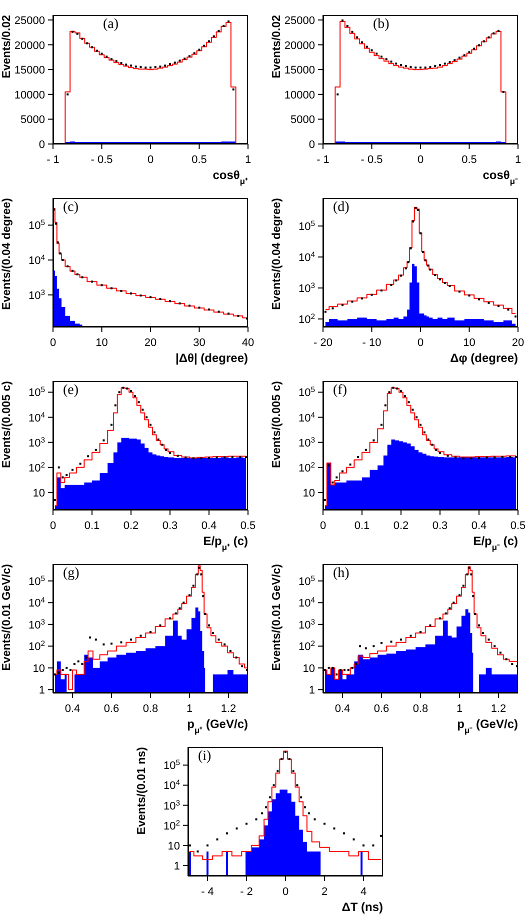  Describe the element at coordinates (341, 574) in the screenshot. I see `annotation: (h)` at that location.